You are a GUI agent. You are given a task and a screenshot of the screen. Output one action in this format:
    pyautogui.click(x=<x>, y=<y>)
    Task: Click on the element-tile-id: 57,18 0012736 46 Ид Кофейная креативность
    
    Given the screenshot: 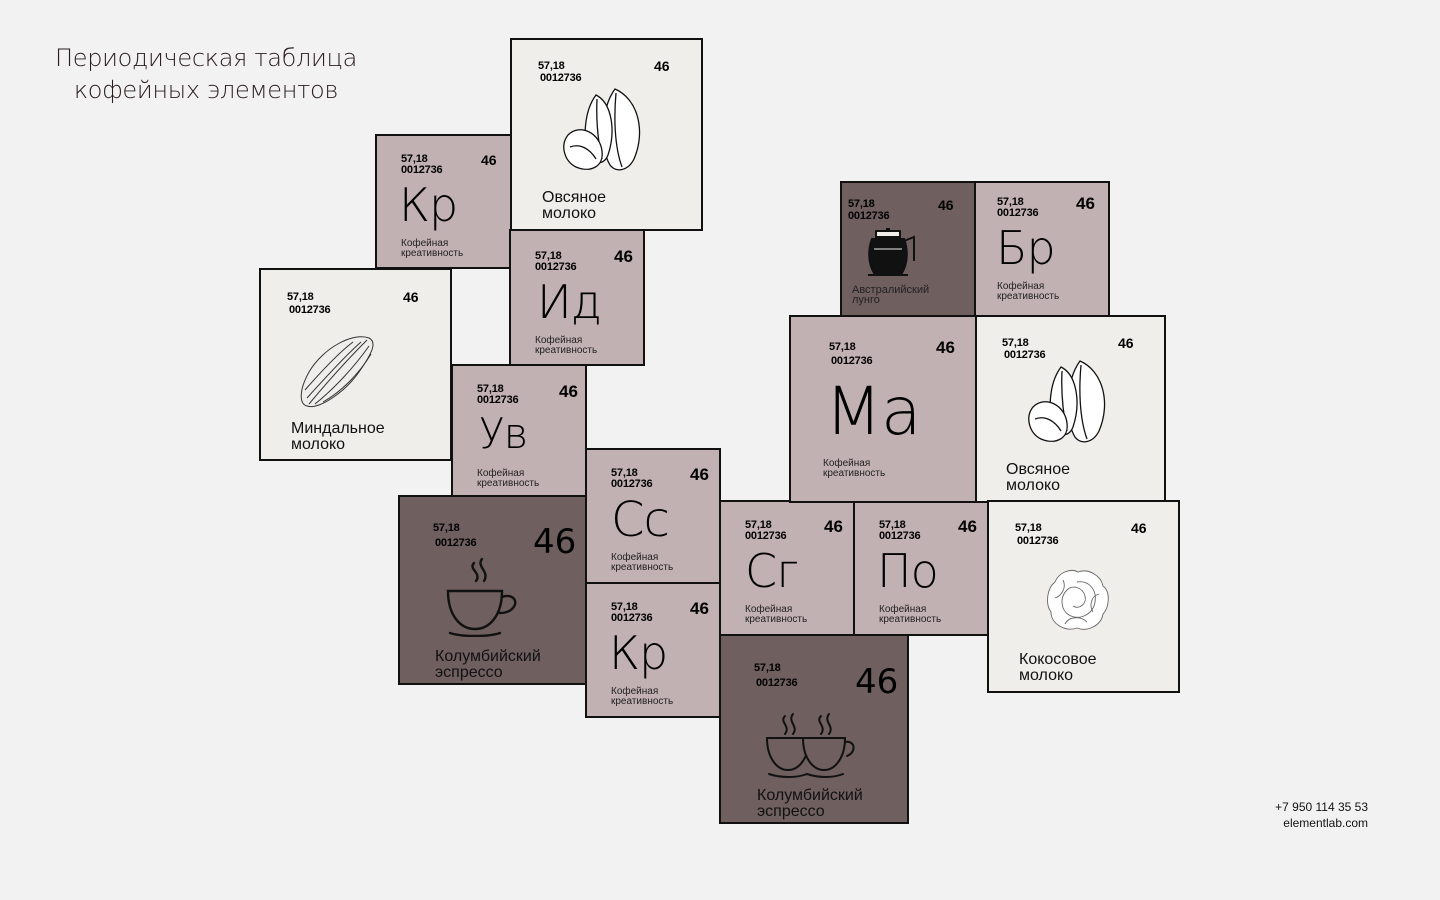 What is the action you would take?
    pyautogui.click(x=577, y=297)
    